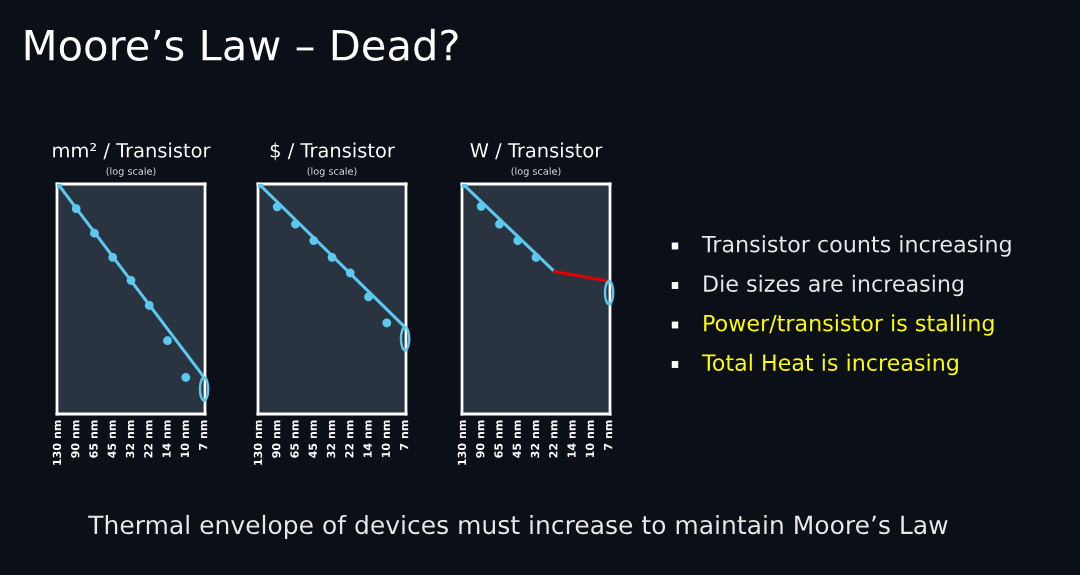 This screenshot has width=1080, height=575. What do you see at coordinates (132, 151) in the screenshot?
I see `chart-title: mm² / Transistor` at bounding box center [132, 151].